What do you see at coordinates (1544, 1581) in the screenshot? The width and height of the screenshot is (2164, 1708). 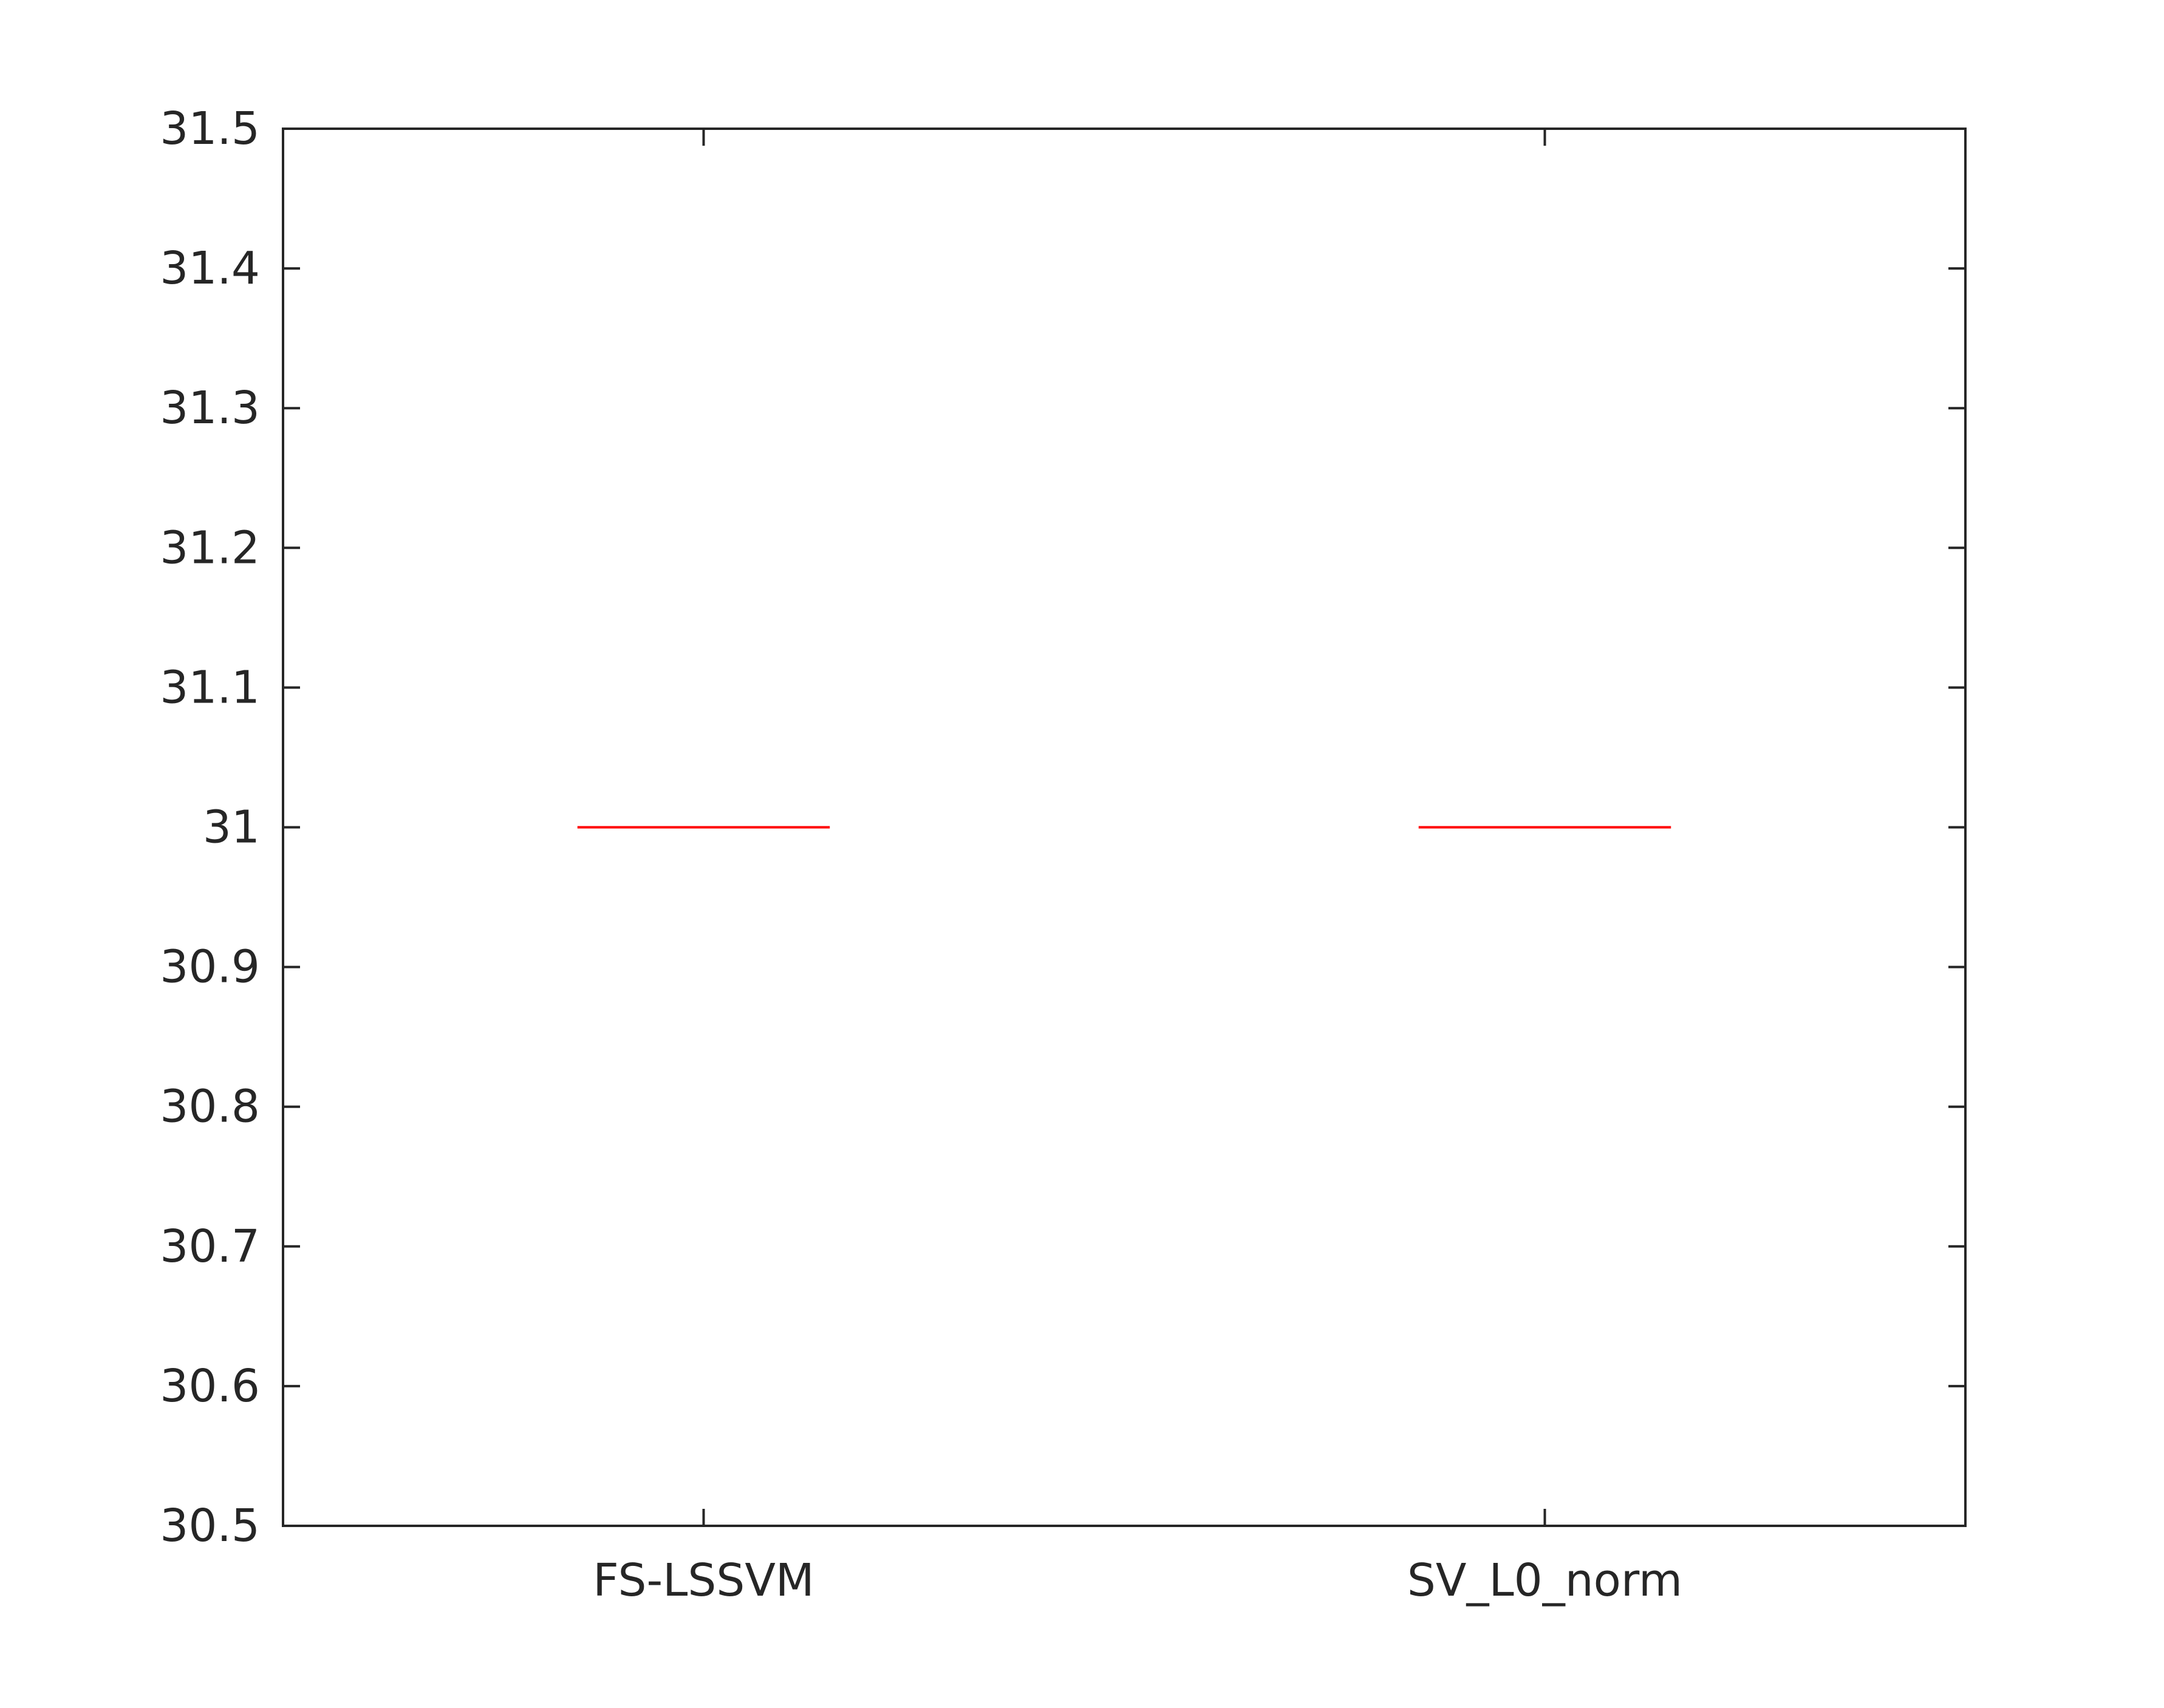 I see `x-tick-label: SV_L0_norm` at bounding box center [1544, 1581].